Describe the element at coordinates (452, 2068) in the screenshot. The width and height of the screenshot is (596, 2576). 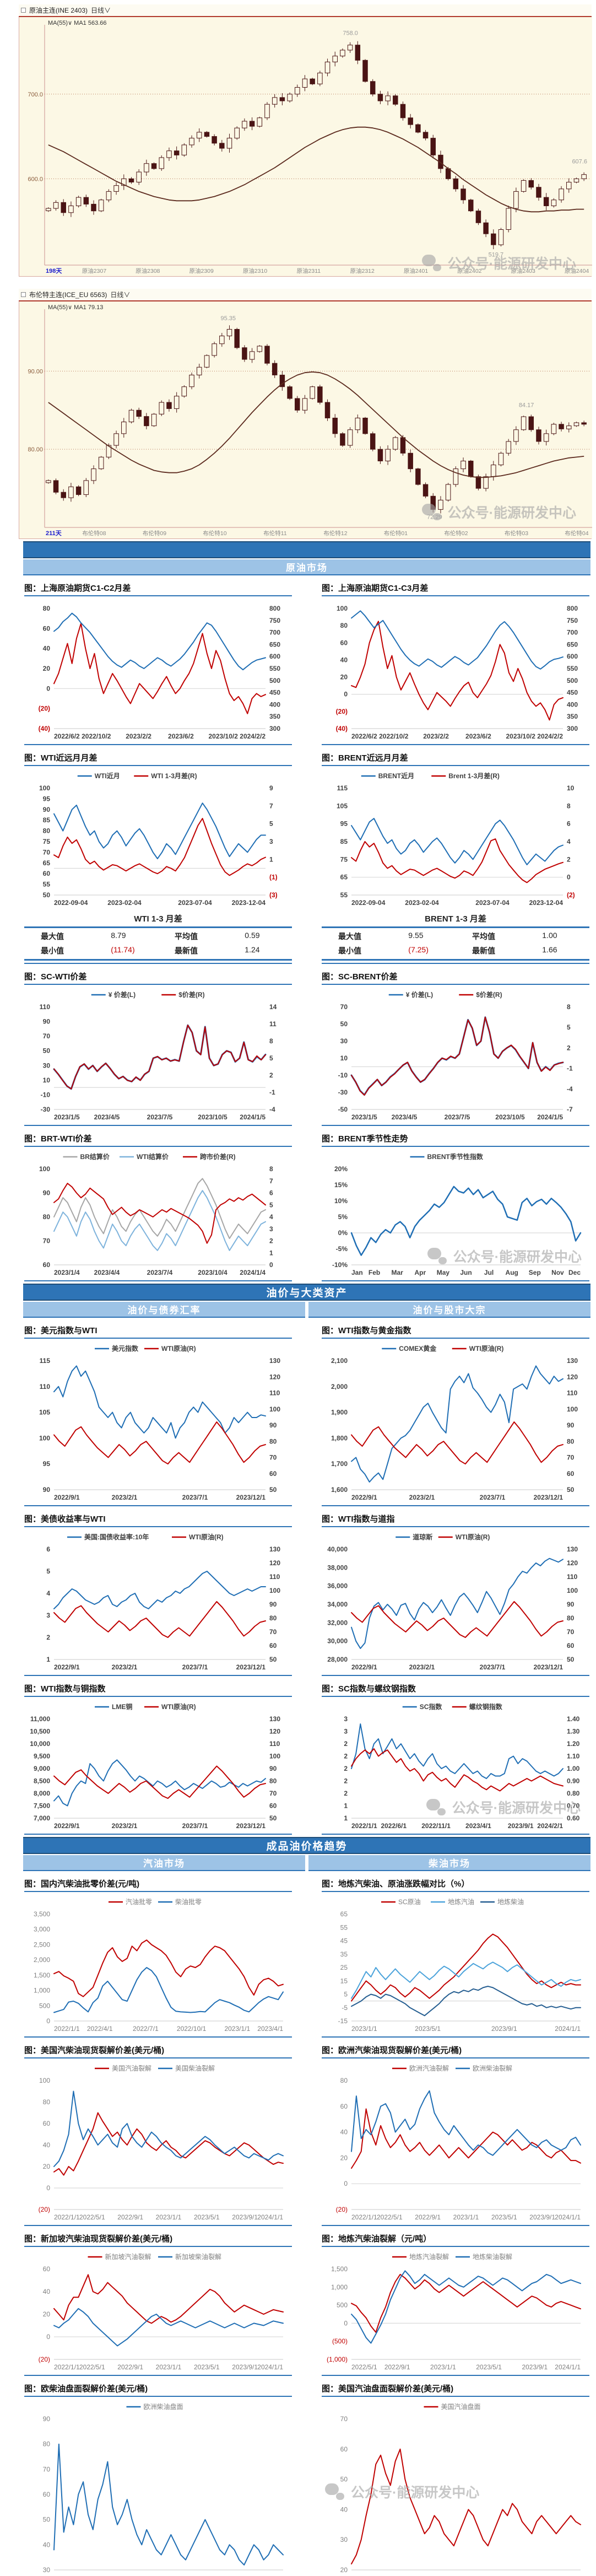
I see `legend: 欧洲汽油裂解 欧洲柴油裂解` at that location.